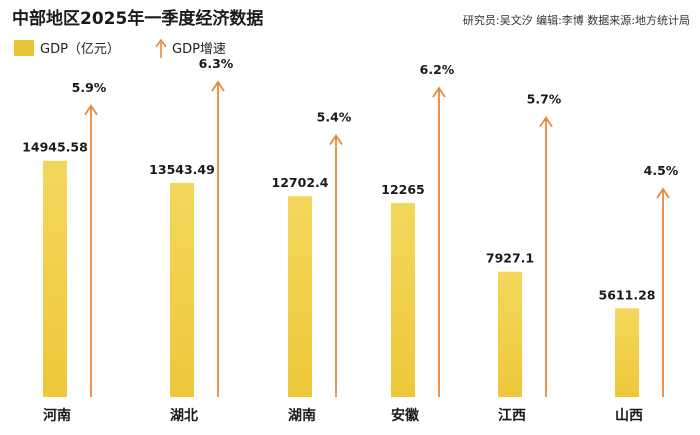  Describe the element at coordinates (80, 49) in the screenshot. I see `legend-gdp-label: GDP（亿元）` at that location.